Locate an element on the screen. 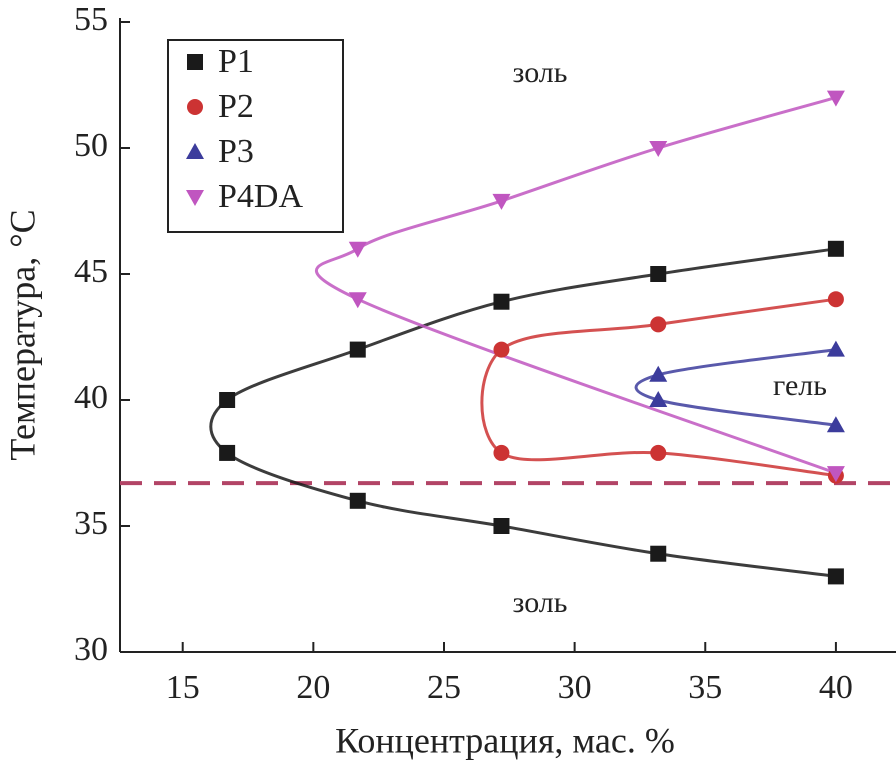  y-tick-label: 35 is located at coordinates (91, 523).